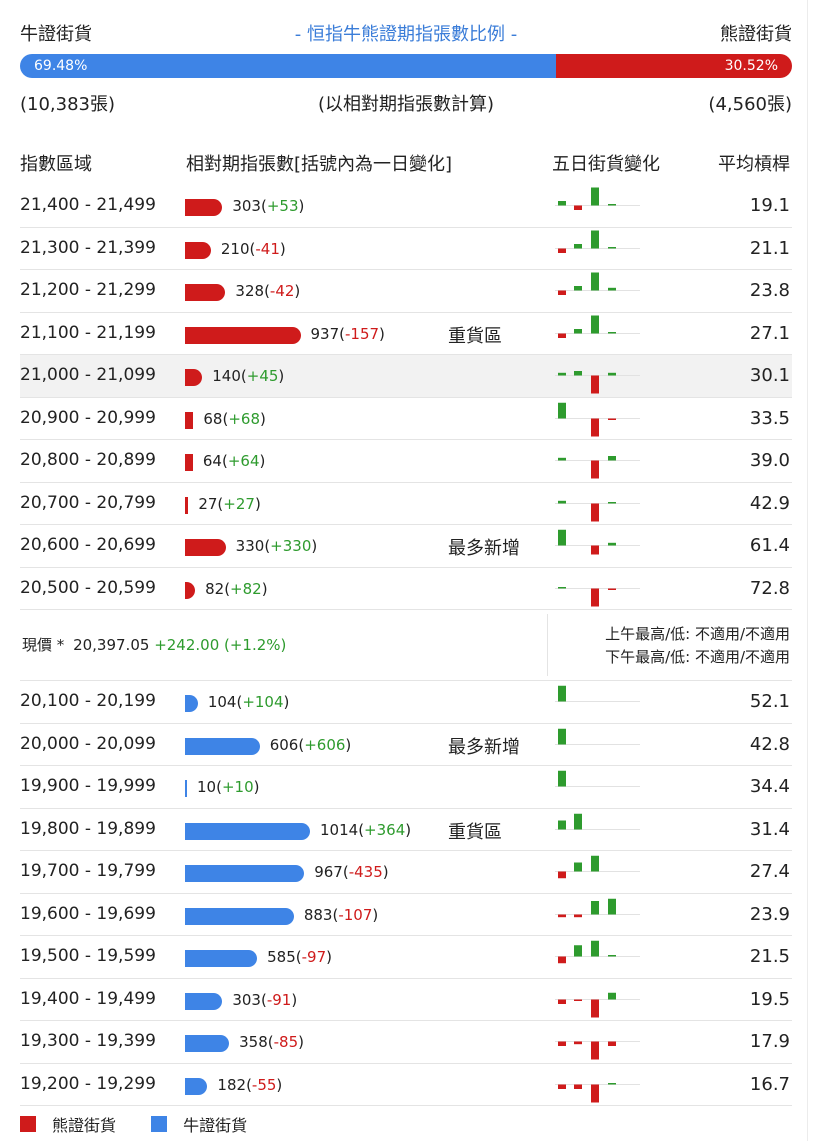  What do you see at coordinates (406, 291) in the screenshot?
I see `bear-zone-row: 21,200 - 21,299 328(-42) 23.8` at bounding box center [406, 291].